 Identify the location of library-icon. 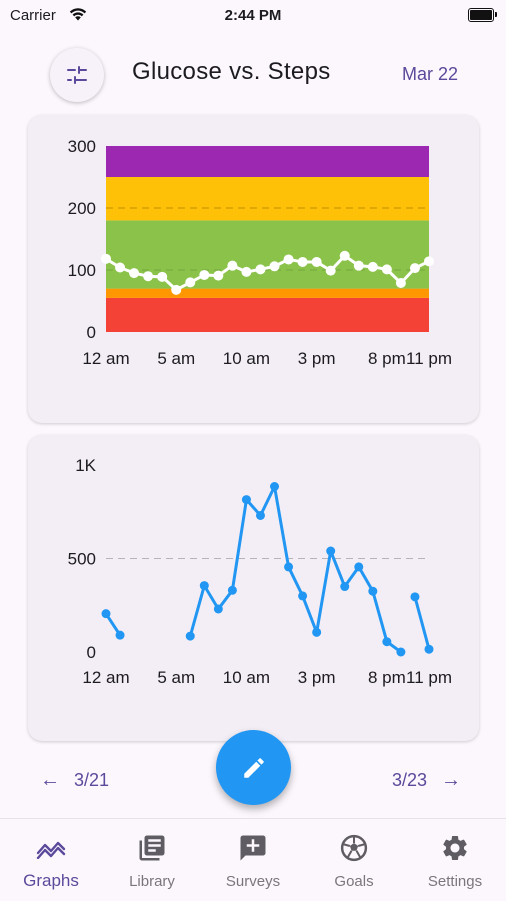
(152, 848).